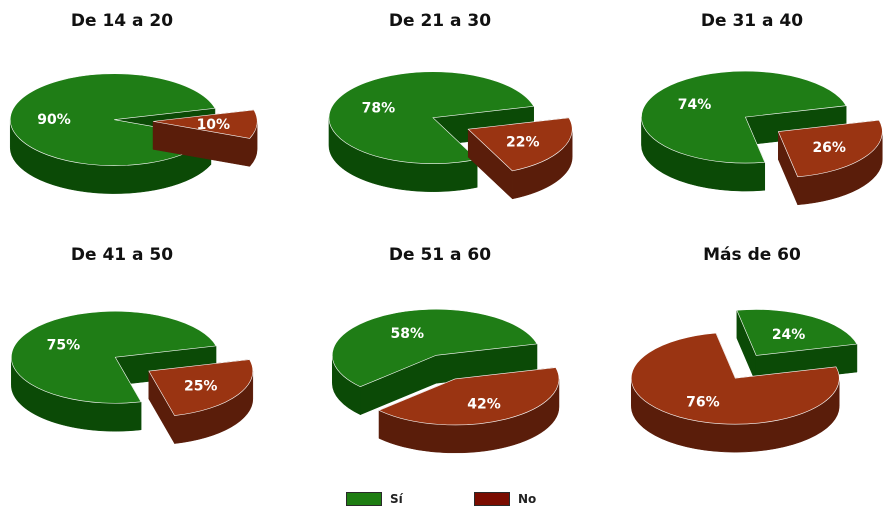 Image resolution: width=885 pixels, height=513 pixels. I want to click on pie-slice-no: 10%, so click(205, 138).